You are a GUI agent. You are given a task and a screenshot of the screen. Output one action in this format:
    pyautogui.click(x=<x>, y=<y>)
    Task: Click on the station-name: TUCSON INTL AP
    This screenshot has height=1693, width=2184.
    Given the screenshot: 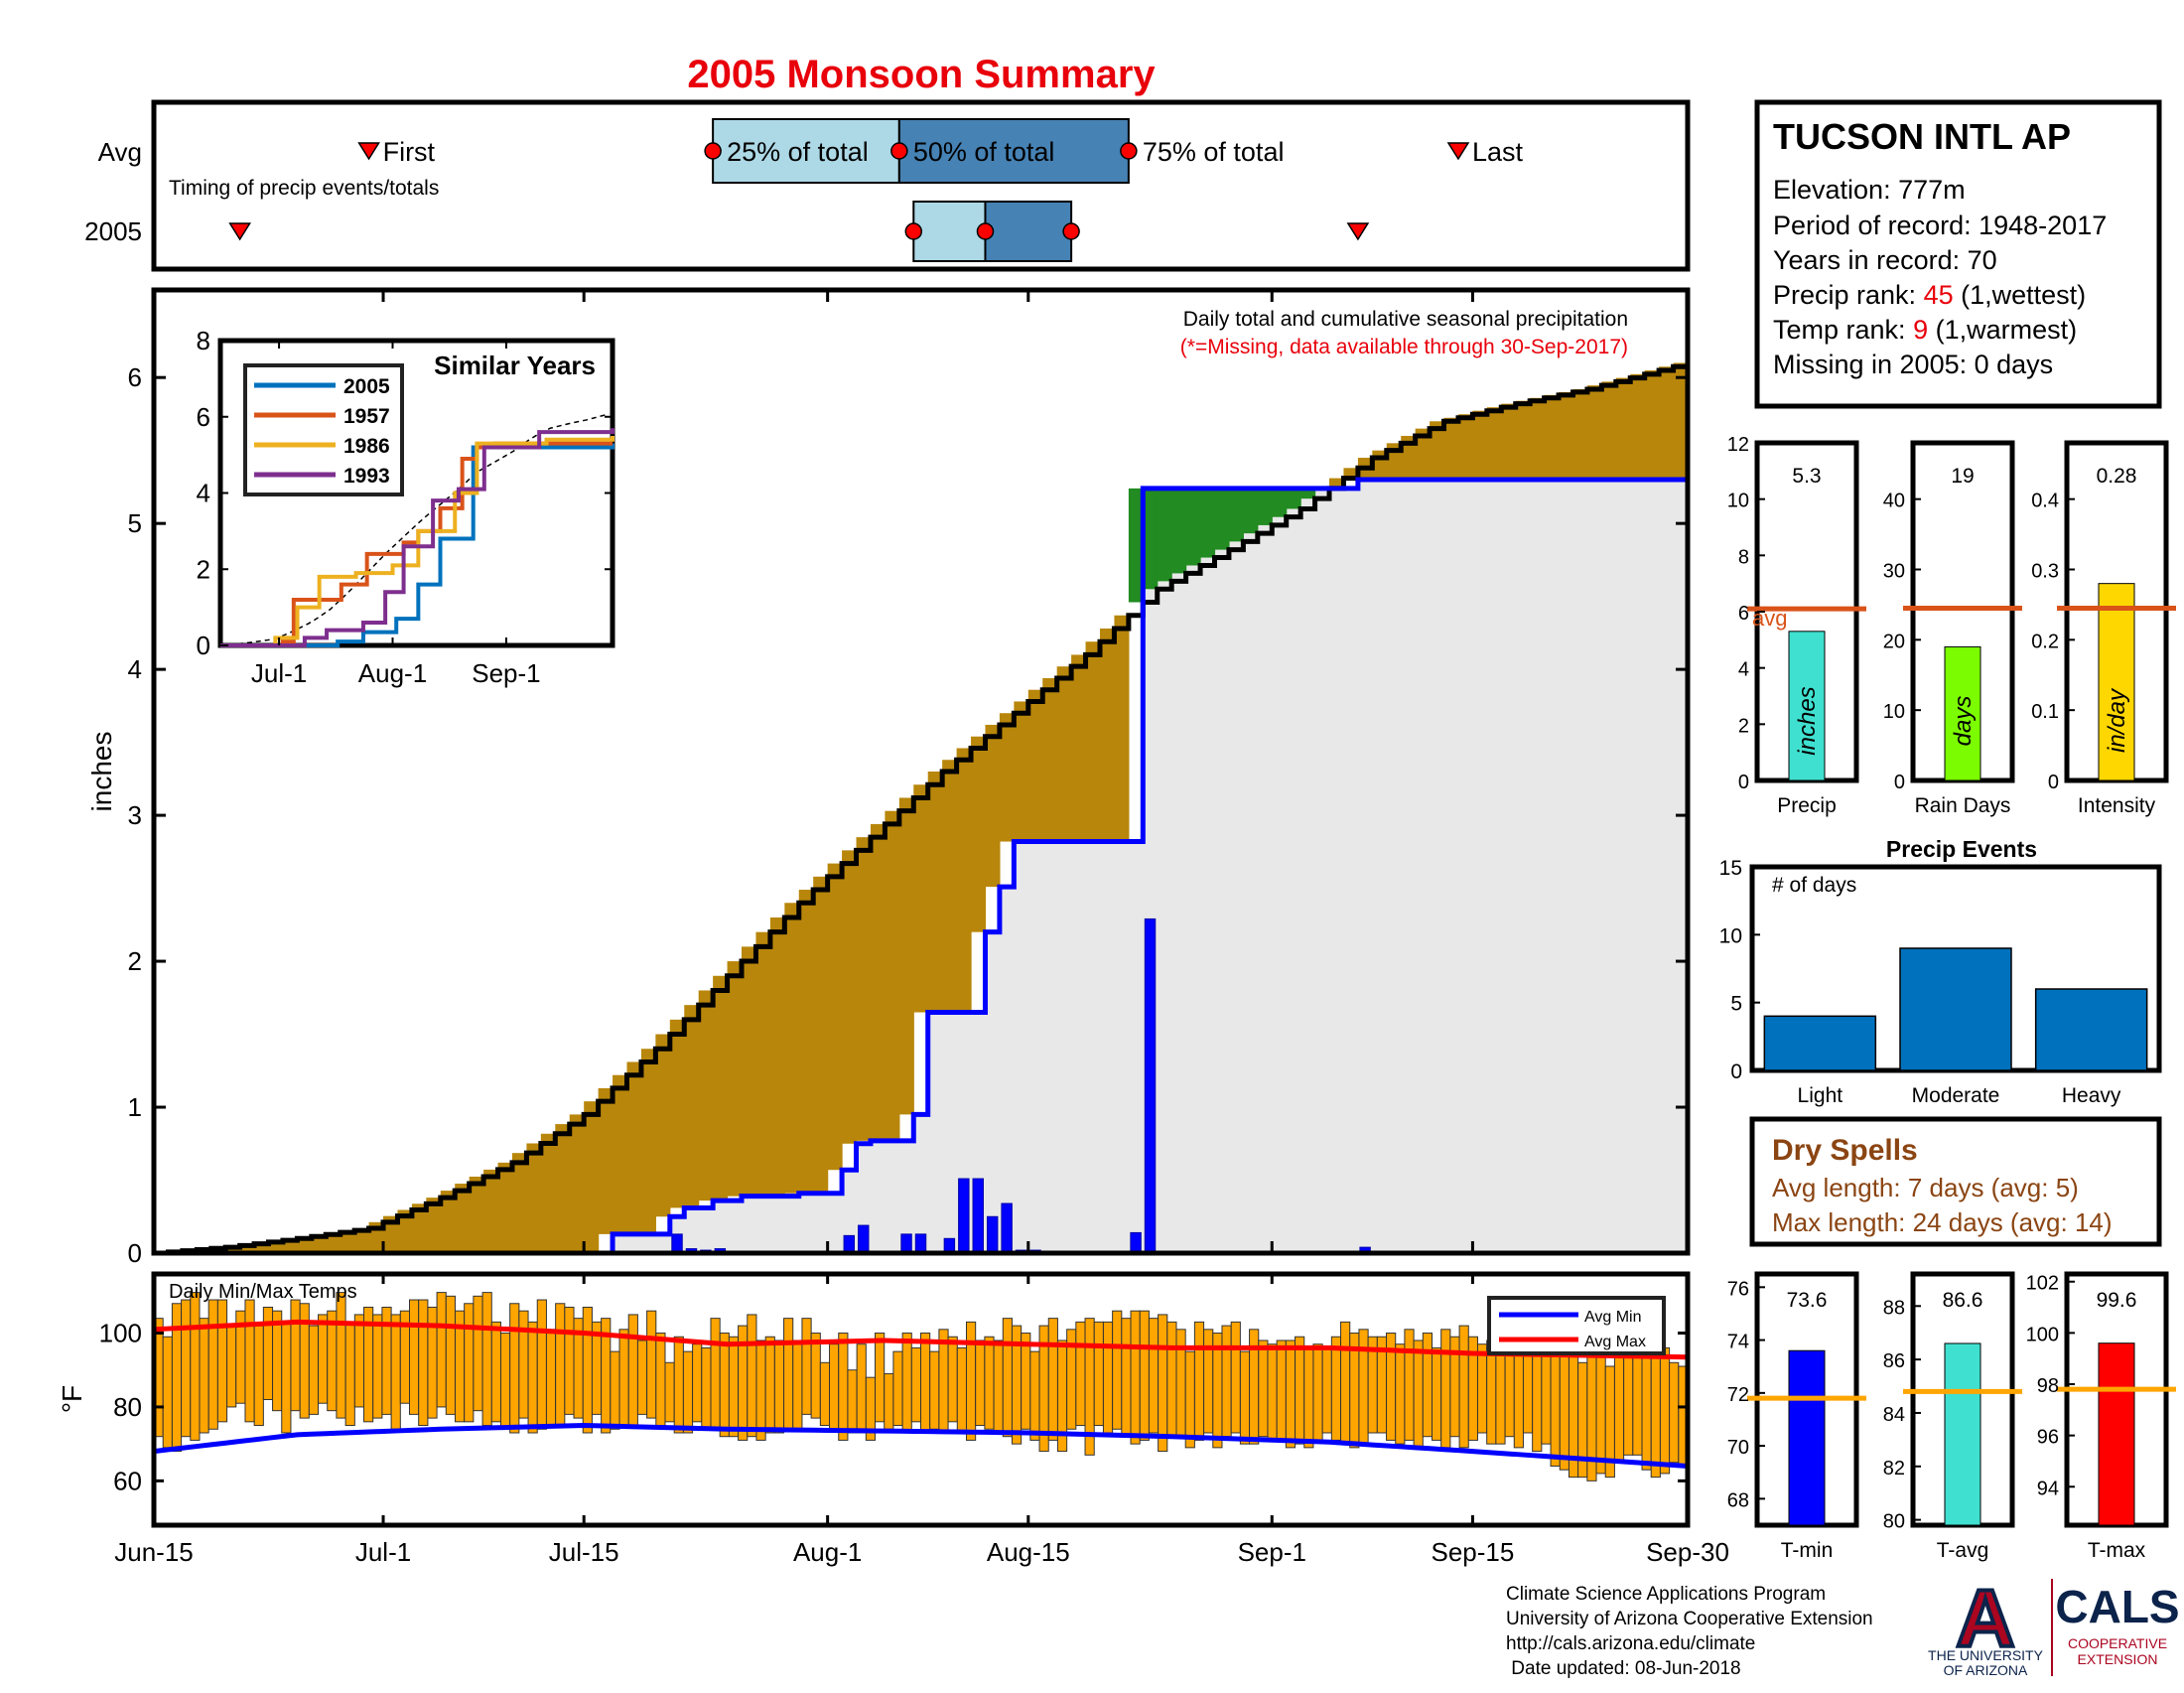 What is the action you would take?
    pyautogui.click(x=1922, y=136)
    